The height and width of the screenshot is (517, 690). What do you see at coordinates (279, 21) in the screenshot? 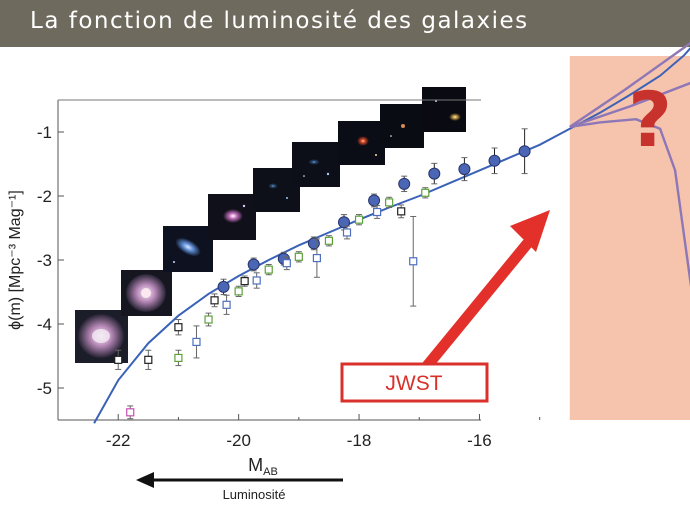
I see `slide-title: La fonction de luminosité des galaxies` at bounding box center [279, 21].